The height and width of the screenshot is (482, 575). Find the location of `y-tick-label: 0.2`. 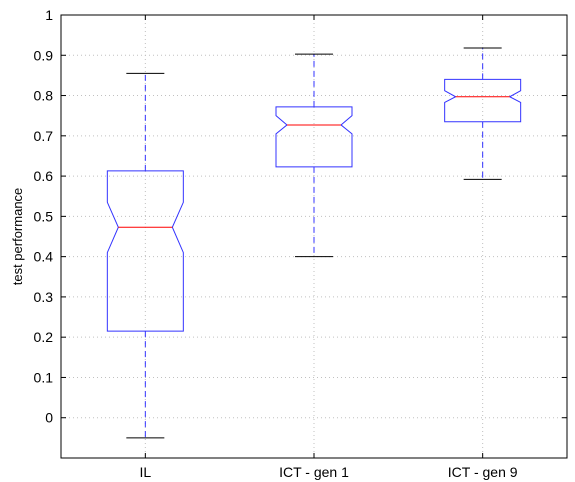

y-tick-label: 0.2 is located at coordinates (44, 337).